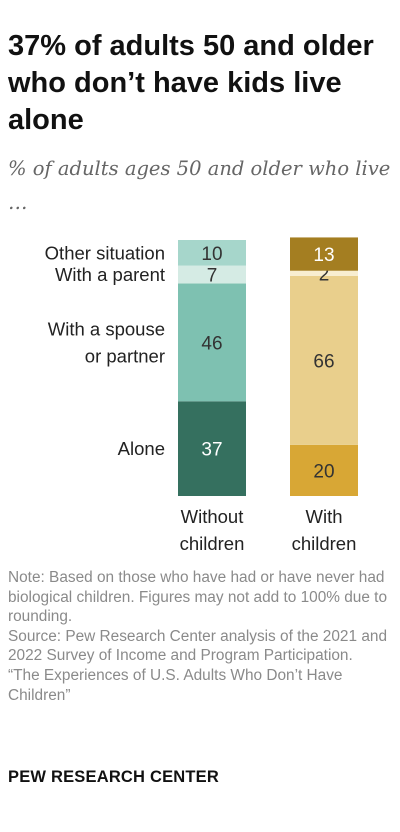 This screenshot has width=400, height=832. Describe the element at coordinates (141, 448) in the screenshot. I see `segment-label-alone: Alone` at that location.